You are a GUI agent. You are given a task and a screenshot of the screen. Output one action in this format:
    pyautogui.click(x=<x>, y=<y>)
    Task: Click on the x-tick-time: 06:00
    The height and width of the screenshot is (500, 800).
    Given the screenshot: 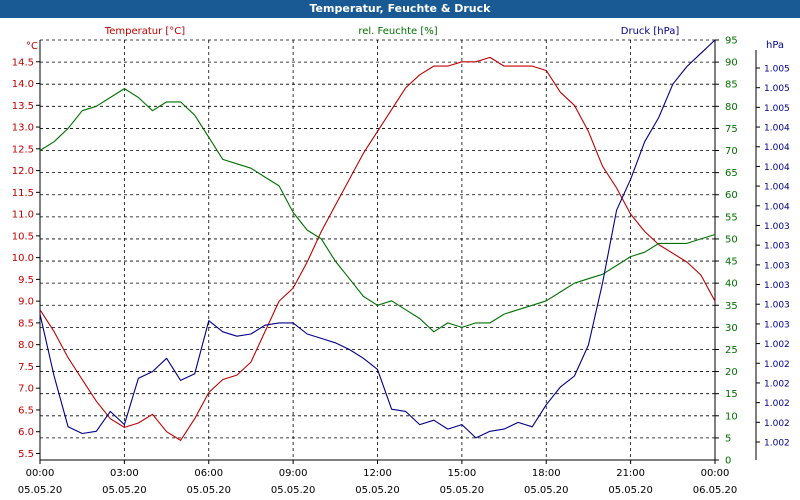 What is the action you would take?
    pyautogui.click(x=208, y=473)
    